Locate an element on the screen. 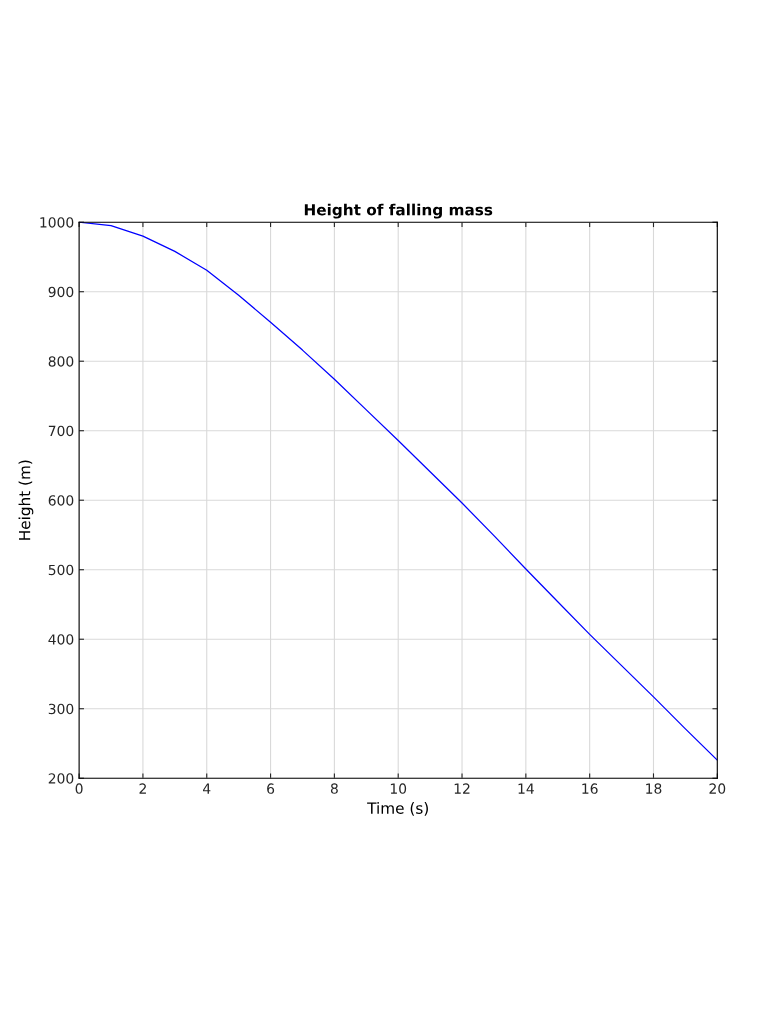  y-tick-label: 400 is located at coordinates (61, 639).